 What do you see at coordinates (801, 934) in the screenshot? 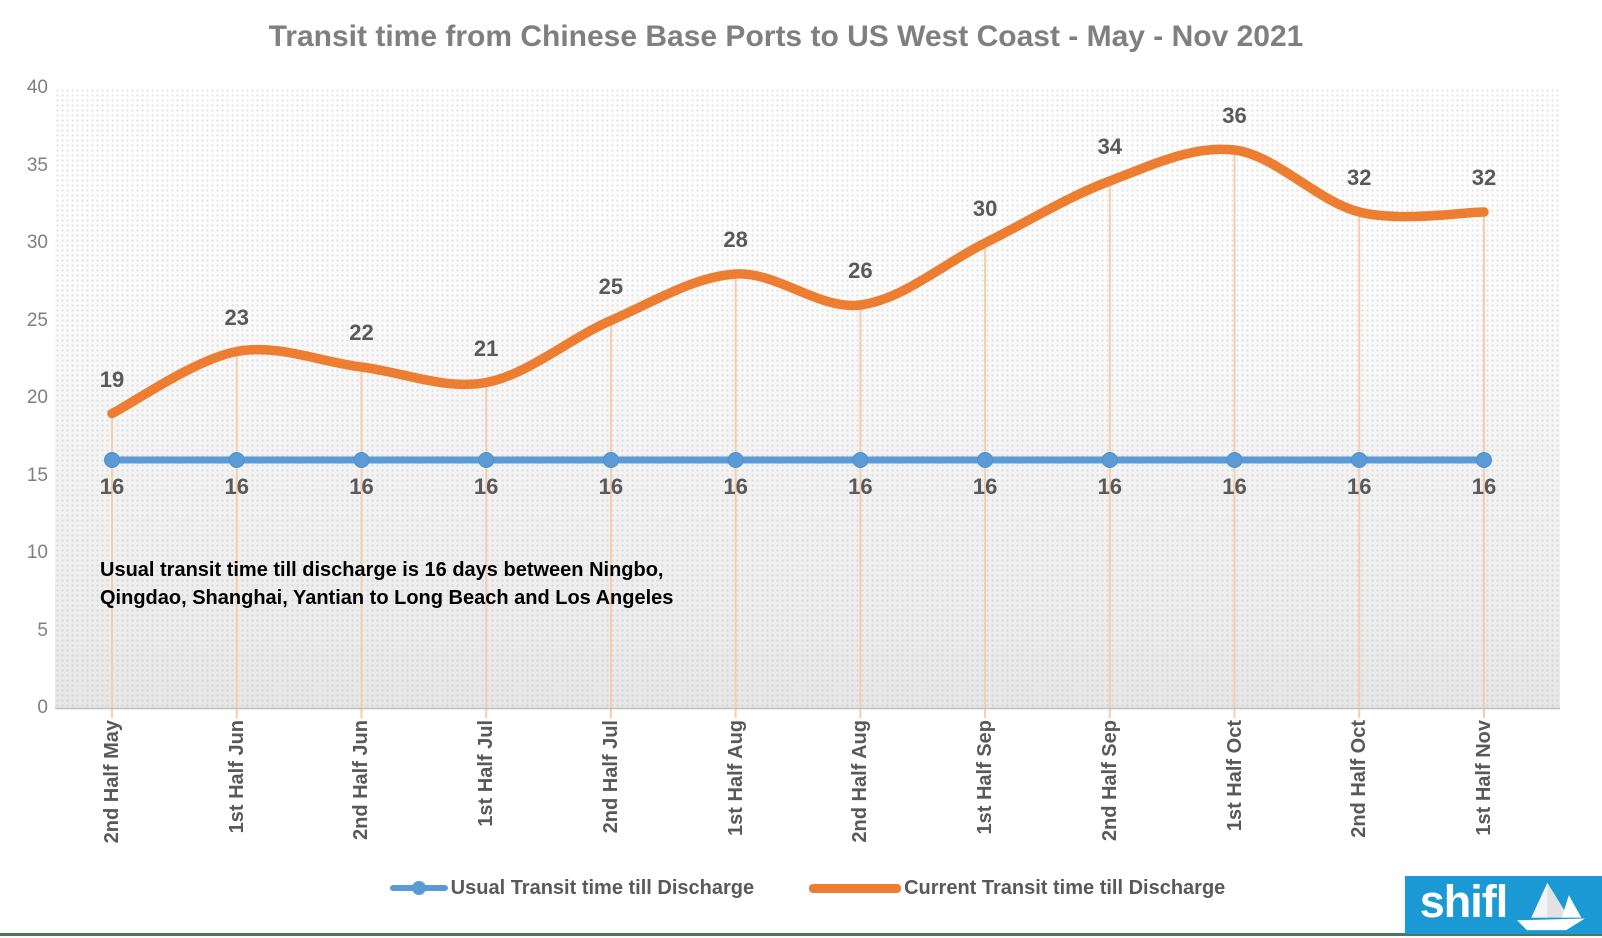
I see `footer-rule` at bounding box center [801, 934].